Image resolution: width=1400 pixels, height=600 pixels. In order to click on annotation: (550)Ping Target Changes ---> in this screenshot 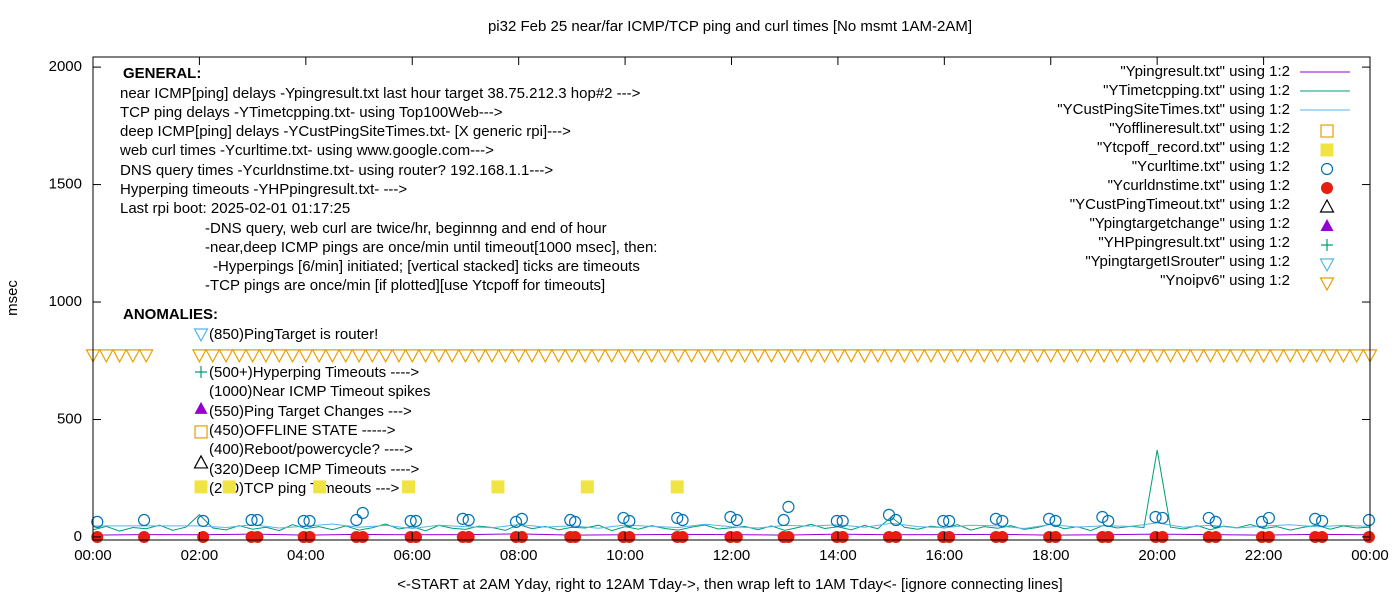, I will do `click(310, 411)`.